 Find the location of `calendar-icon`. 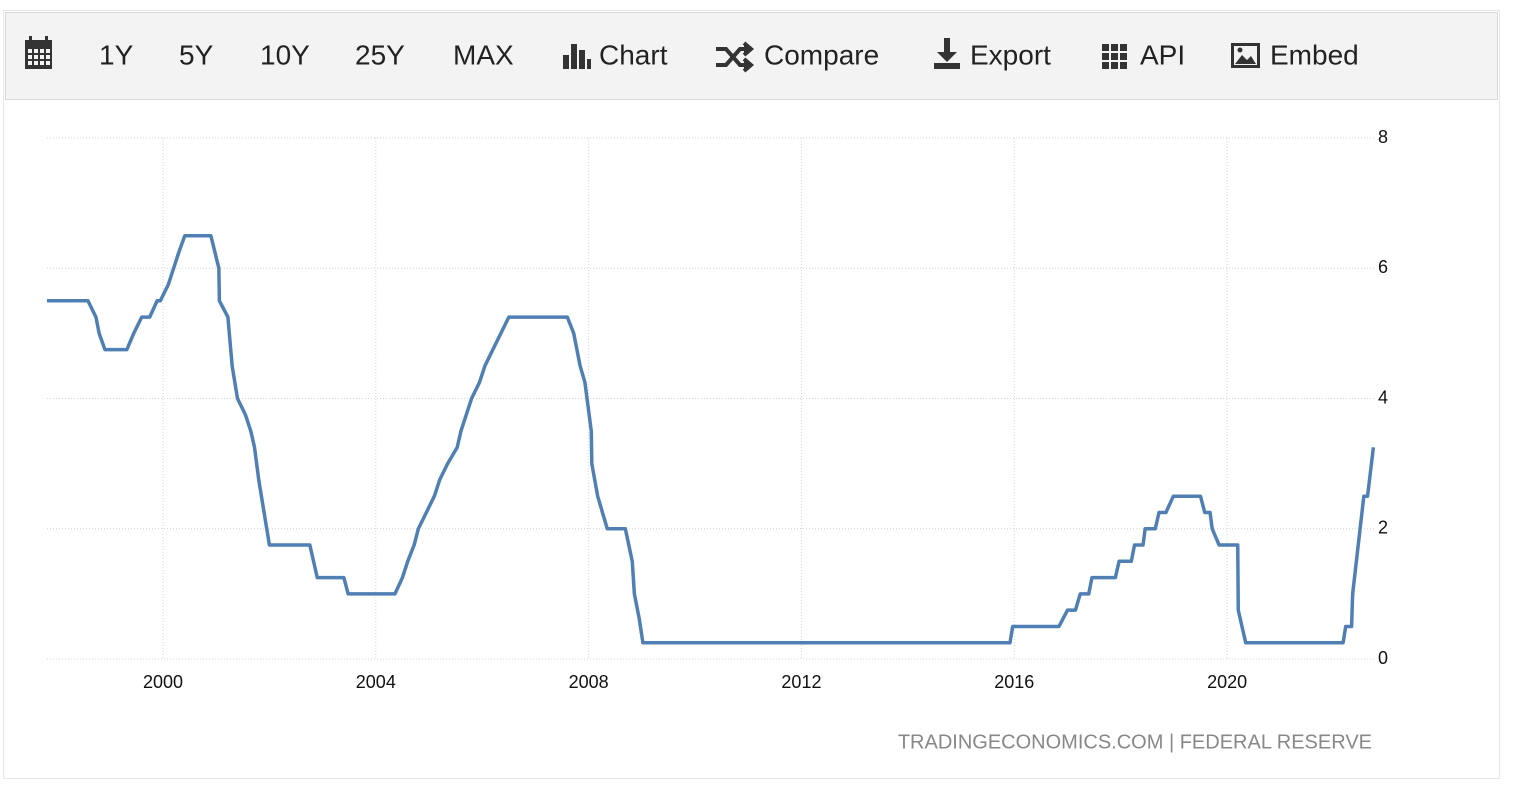

calendar-icon is located at coordinates (38, 52).